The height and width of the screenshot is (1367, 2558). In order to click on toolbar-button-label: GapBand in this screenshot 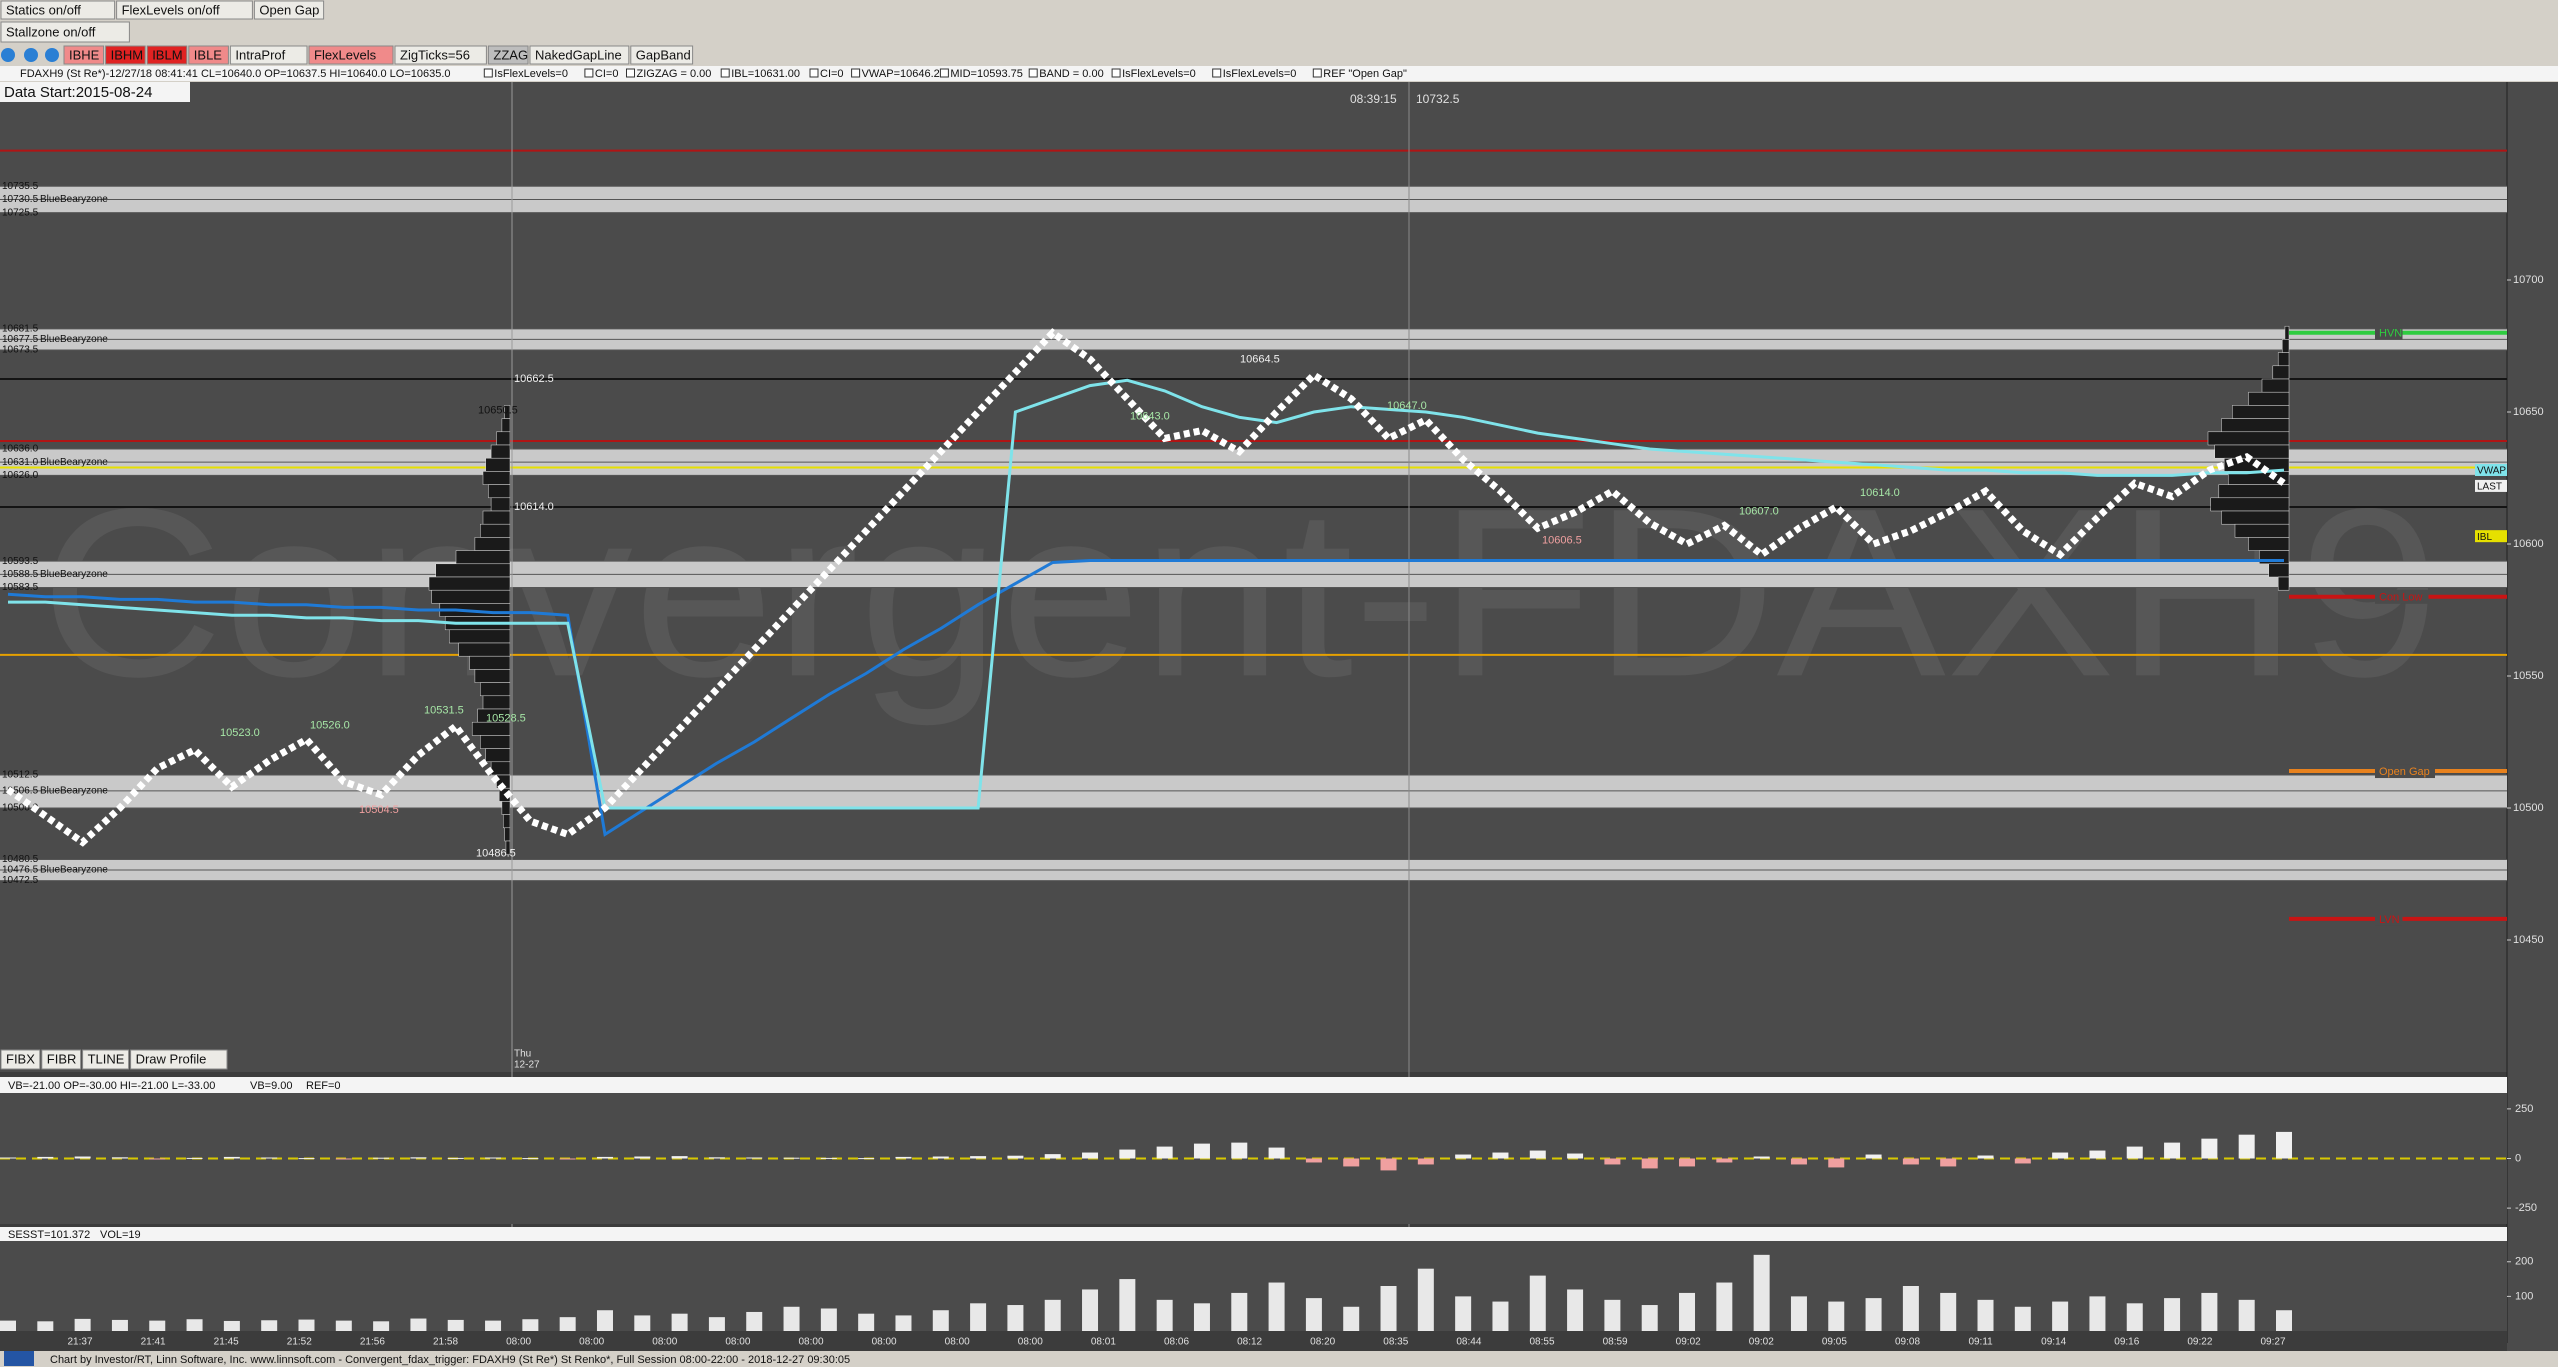, I will do `click(663, 54)`.